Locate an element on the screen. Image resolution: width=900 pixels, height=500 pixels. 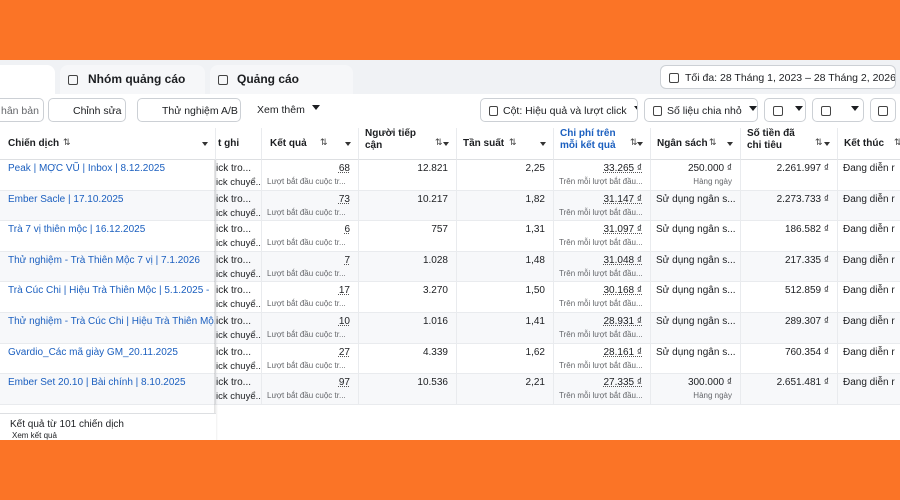
table-cell: 12.821 is located at coordinates (408, 175).